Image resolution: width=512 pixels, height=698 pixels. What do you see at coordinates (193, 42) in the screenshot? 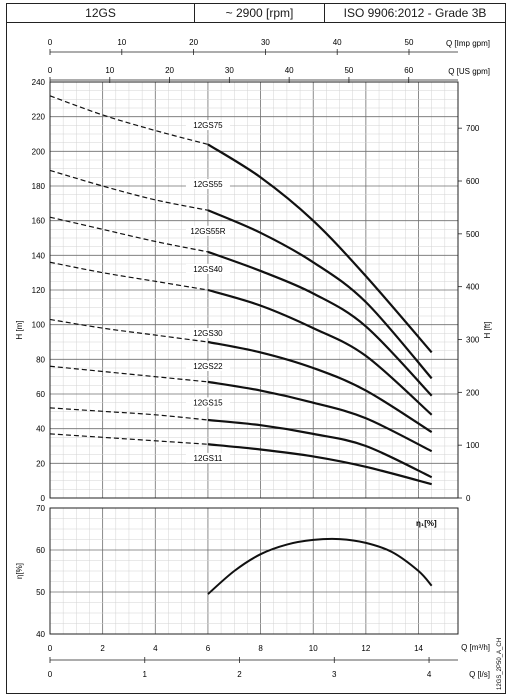
I see `imp-gpm-tick-label: 20` at bounding box center [193, 42].